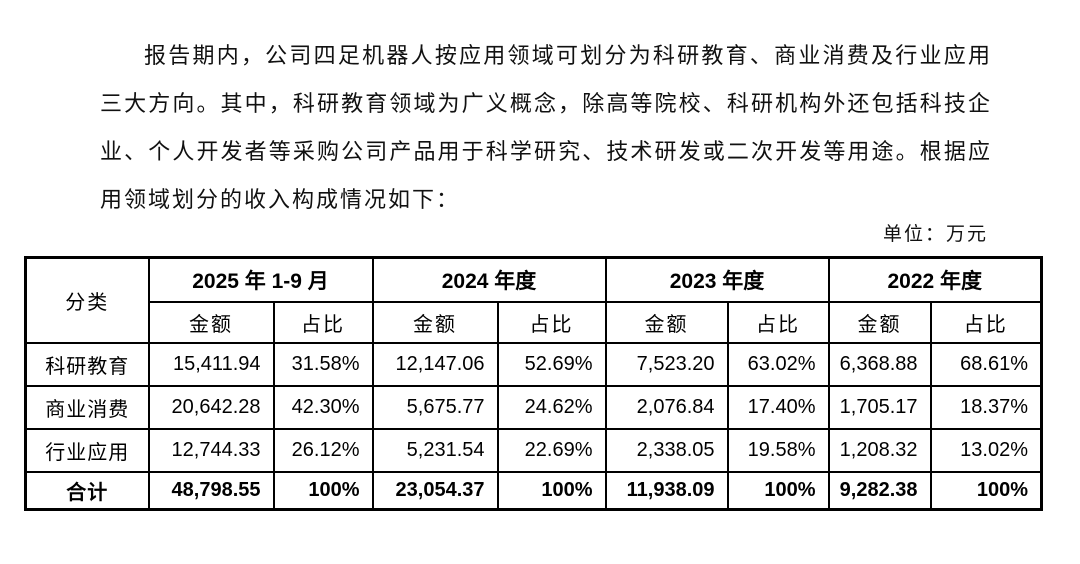  What do you see at coordinates (717, 279) in the screenshot?
I see `header-period-2023: 2023 年度` at bounding box center [717, 279].